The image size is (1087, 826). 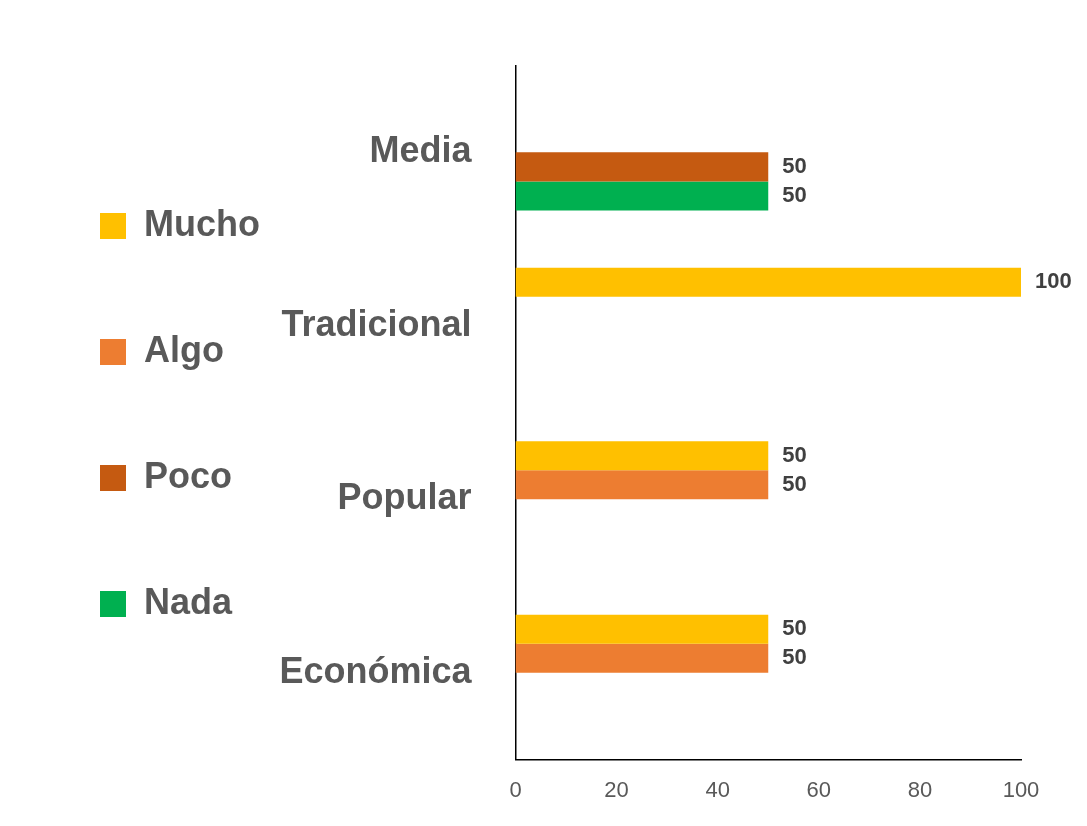 What do you see at coordinates (819, 789) in the screenshot?
I see `x-tick-label: 60` at bounding box center [819, 789].